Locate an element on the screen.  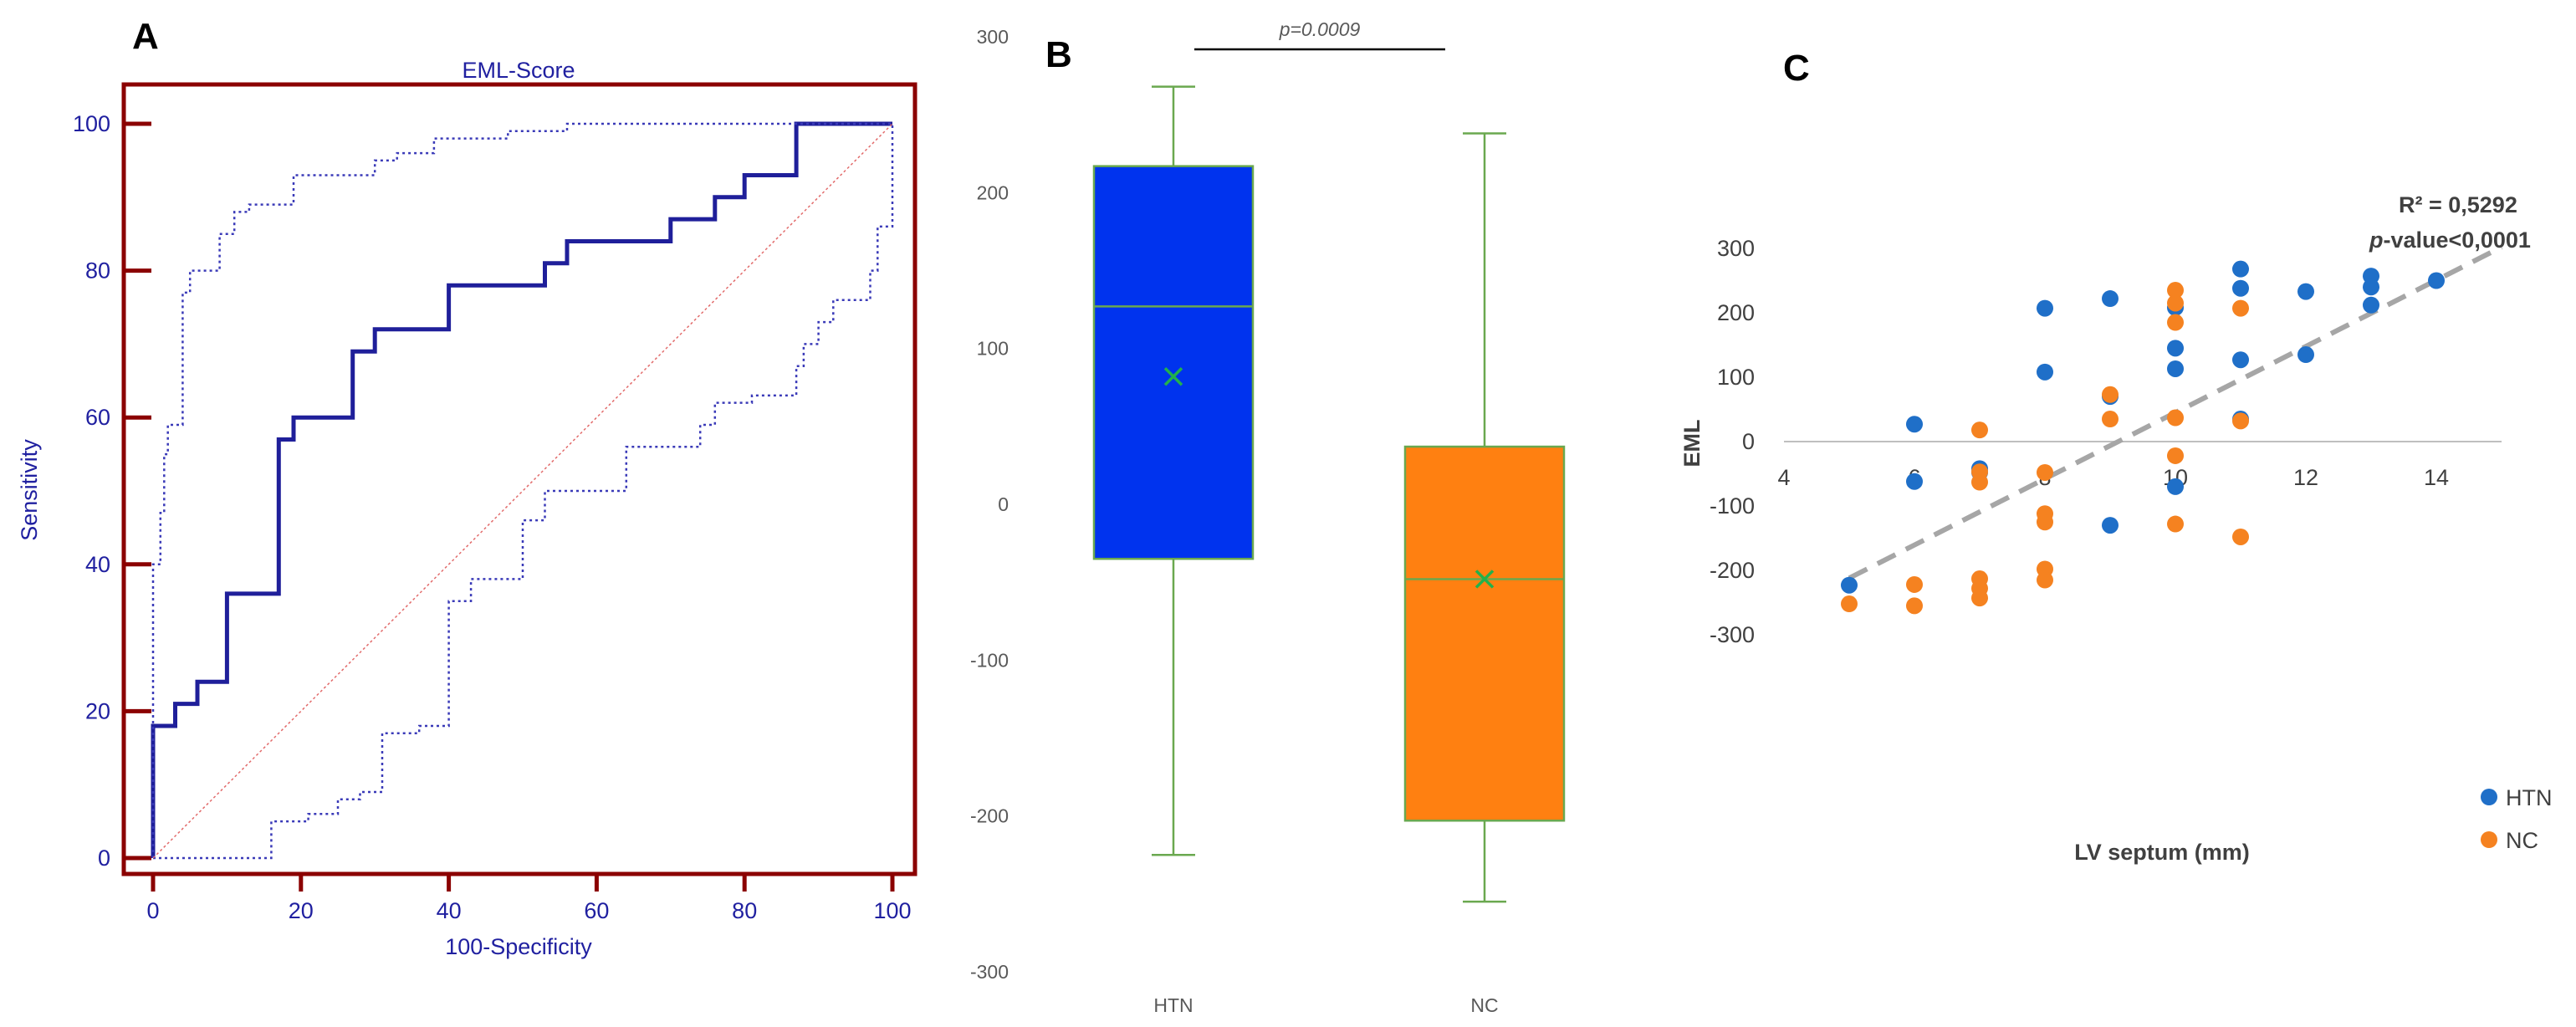
box-y-tick-label: 200 is located at coordinates (993, 192).